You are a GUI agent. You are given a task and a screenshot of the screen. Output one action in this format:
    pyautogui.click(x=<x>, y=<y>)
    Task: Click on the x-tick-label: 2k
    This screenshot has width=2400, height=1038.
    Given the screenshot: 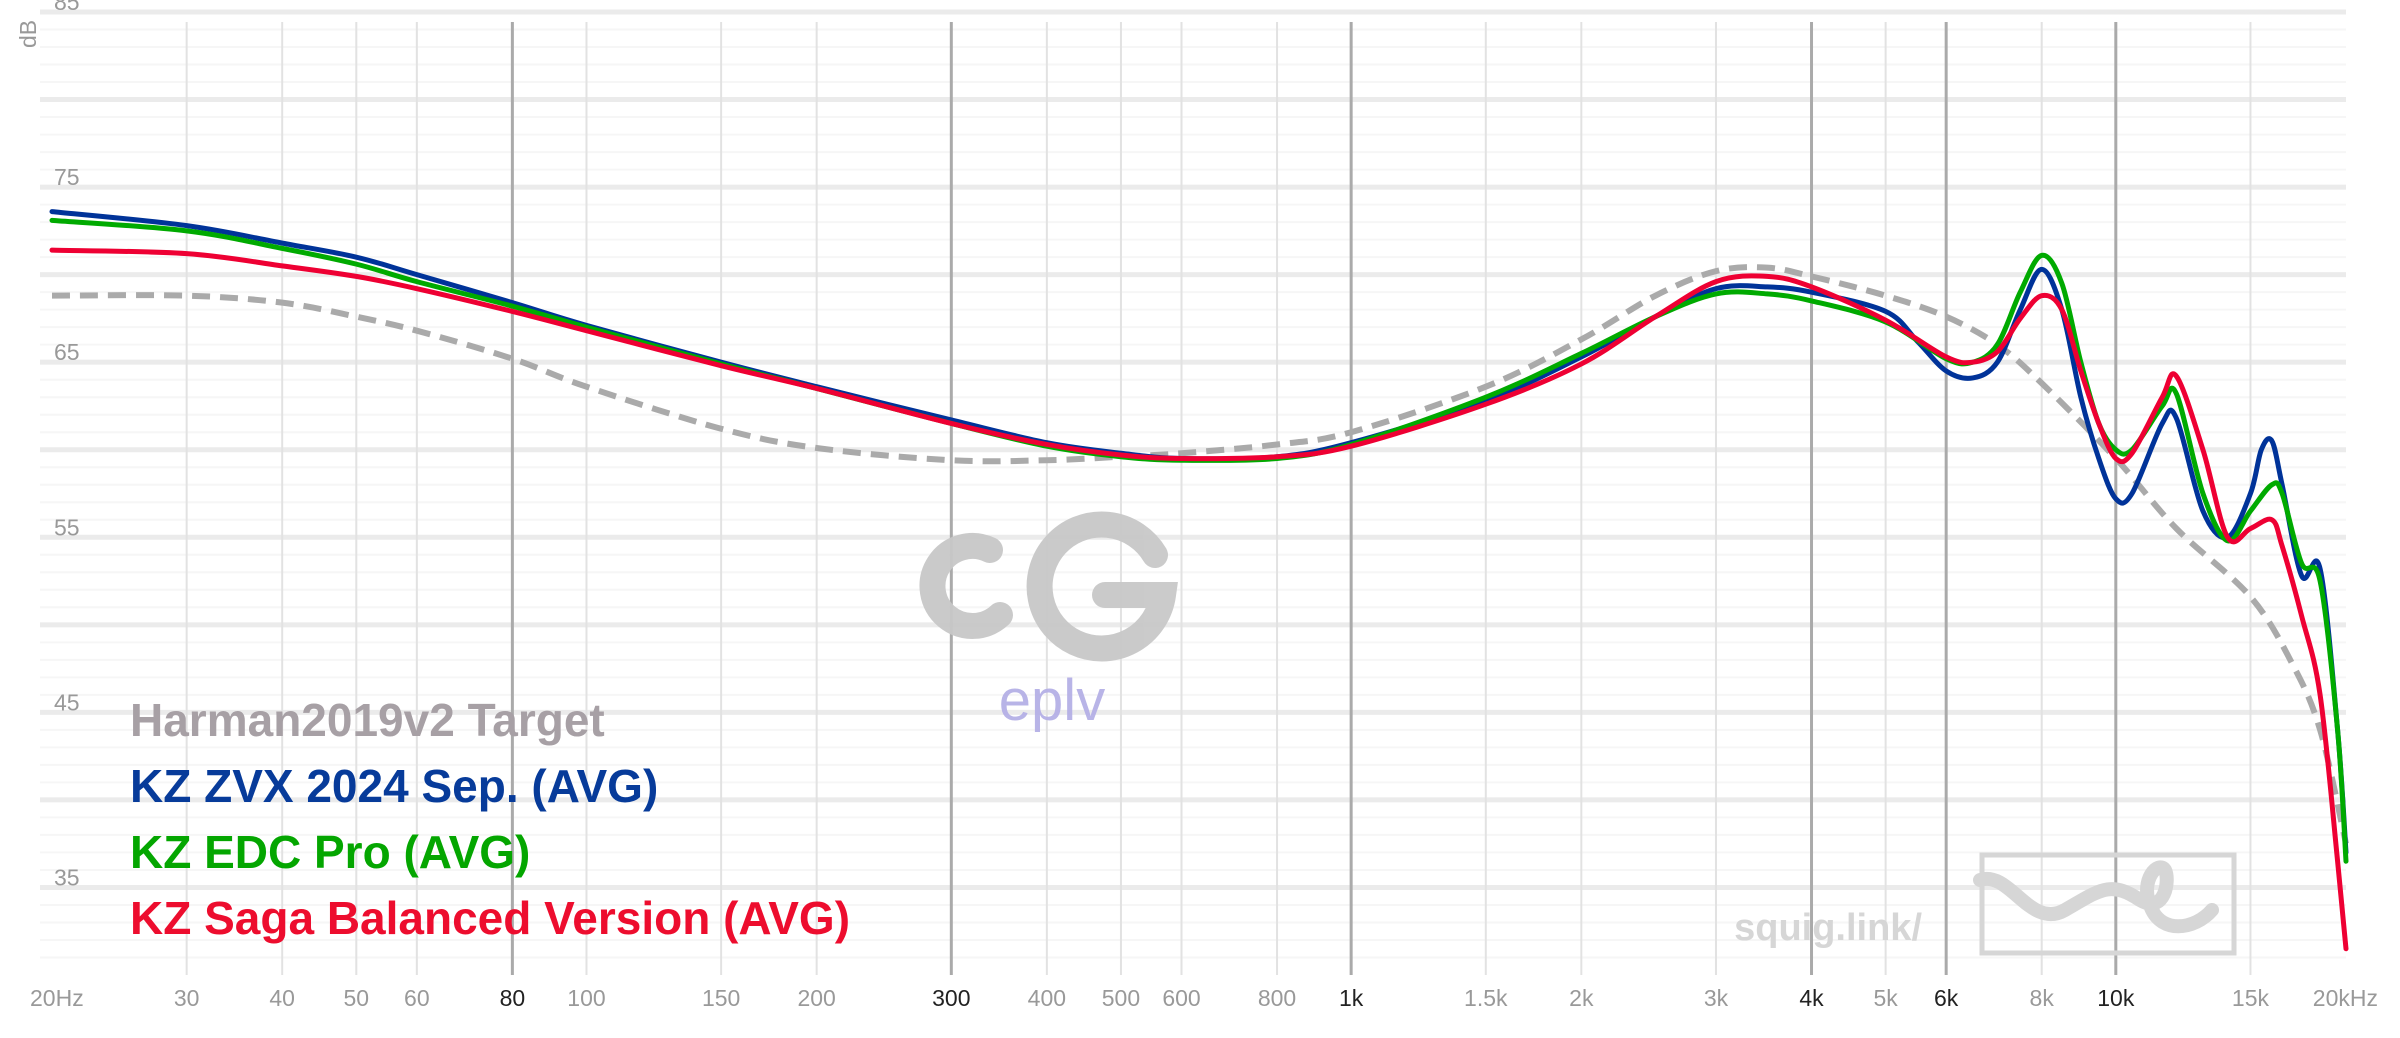 What is the action you would take?
    pyautogui.click(x=1581, y=998)
    